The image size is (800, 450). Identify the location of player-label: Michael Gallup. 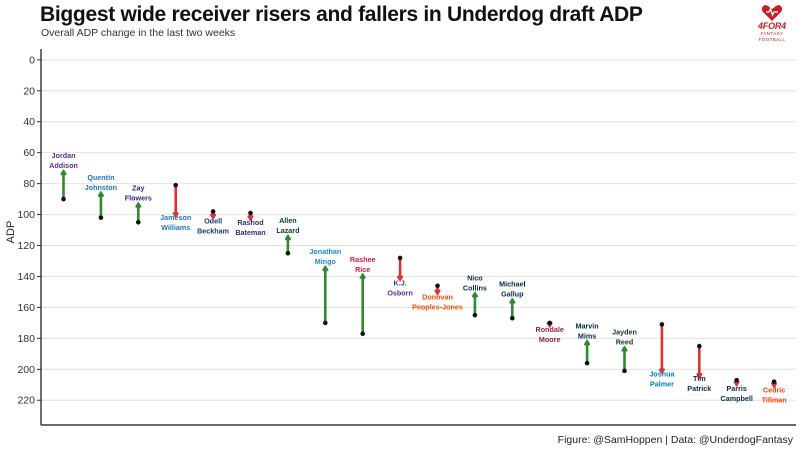
(512, 289).